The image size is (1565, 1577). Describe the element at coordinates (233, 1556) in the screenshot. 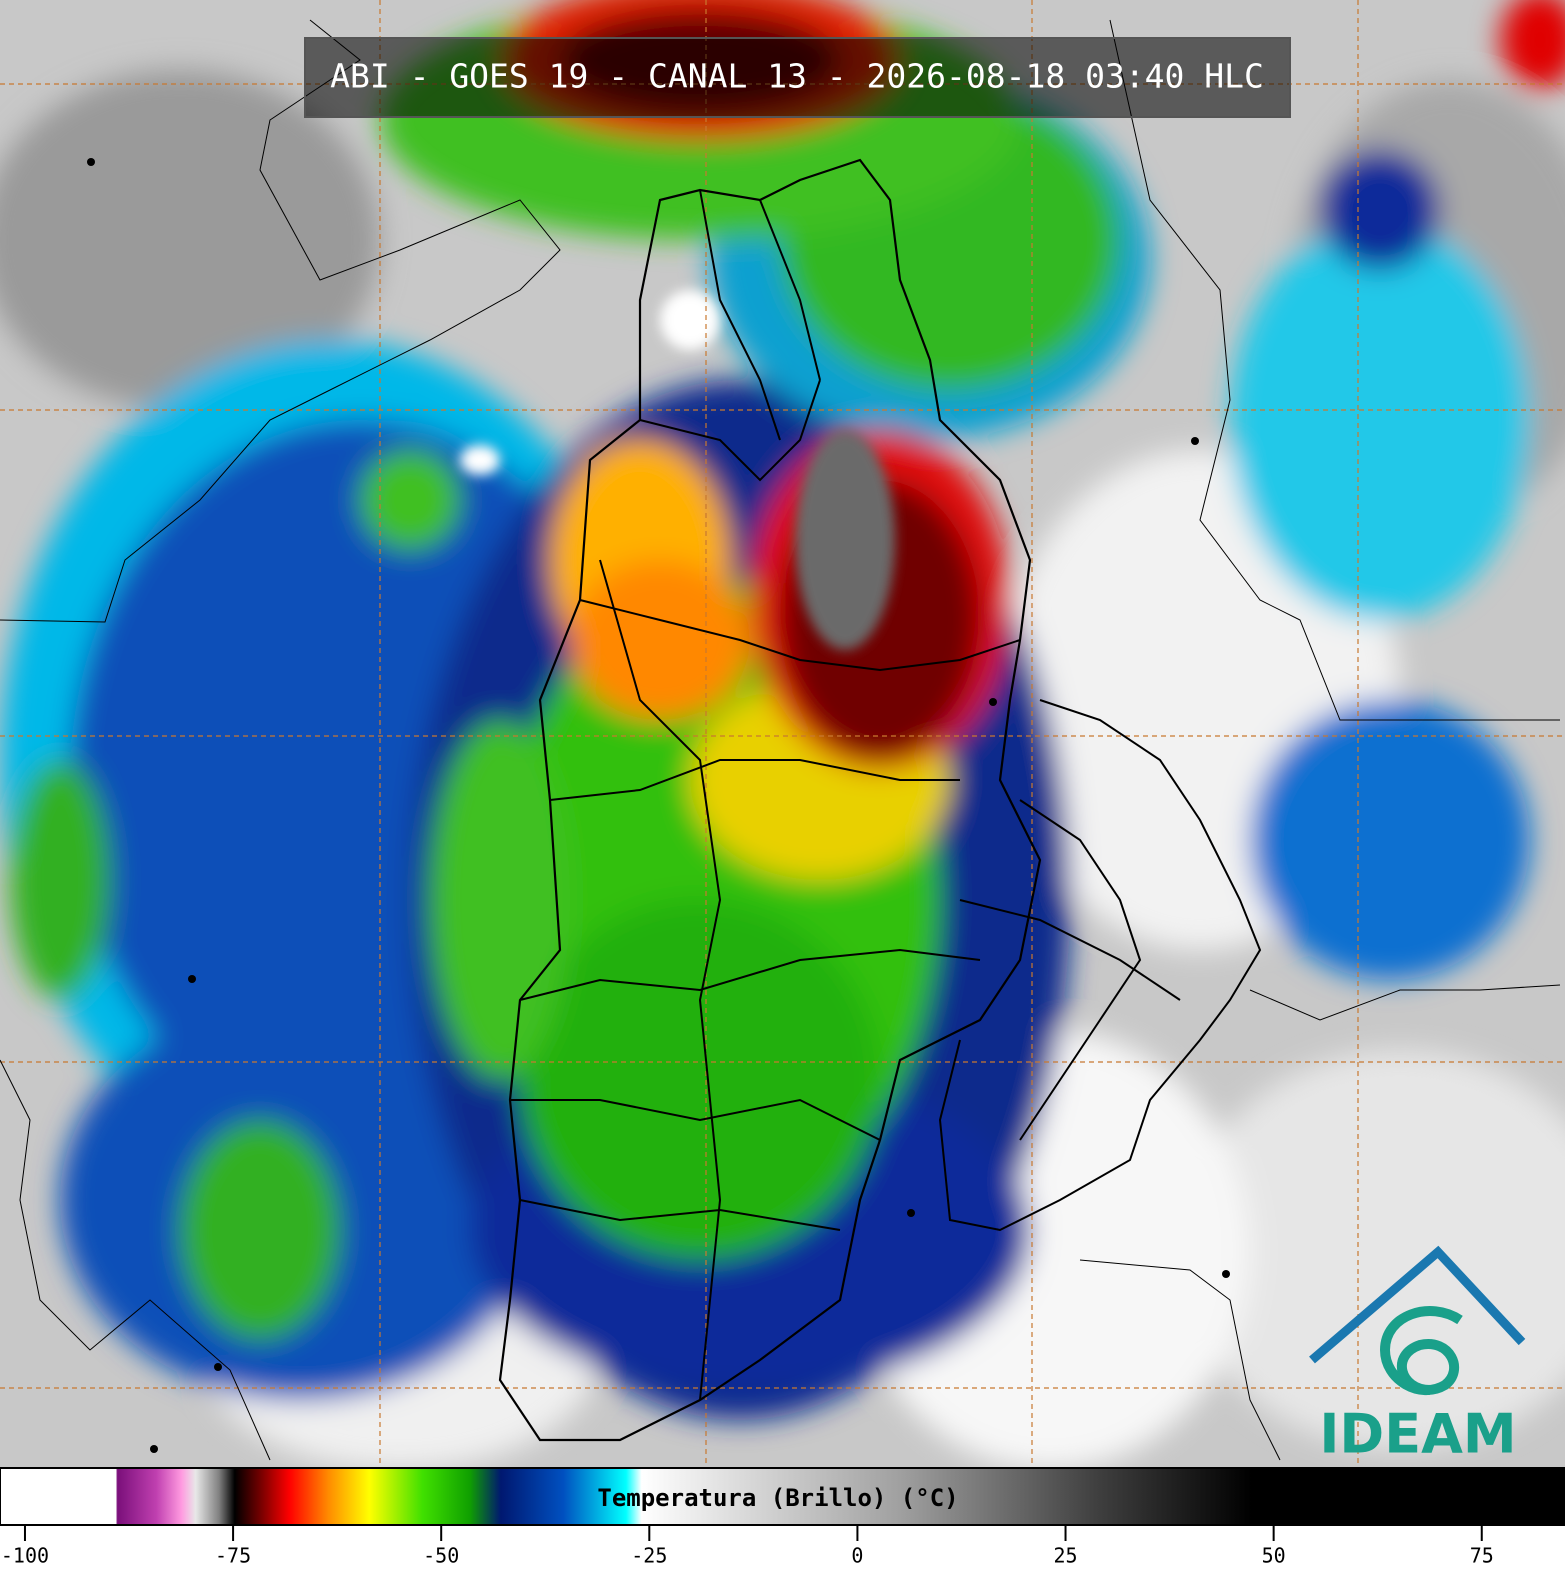

I see `tick-label: -75` at that location.